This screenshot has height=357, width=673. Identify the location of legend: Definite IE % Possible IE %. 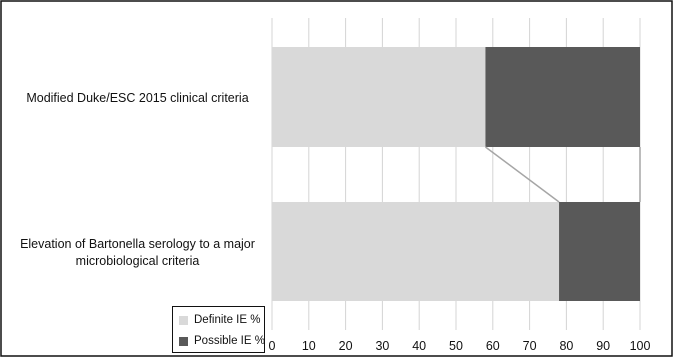
(218, 329).